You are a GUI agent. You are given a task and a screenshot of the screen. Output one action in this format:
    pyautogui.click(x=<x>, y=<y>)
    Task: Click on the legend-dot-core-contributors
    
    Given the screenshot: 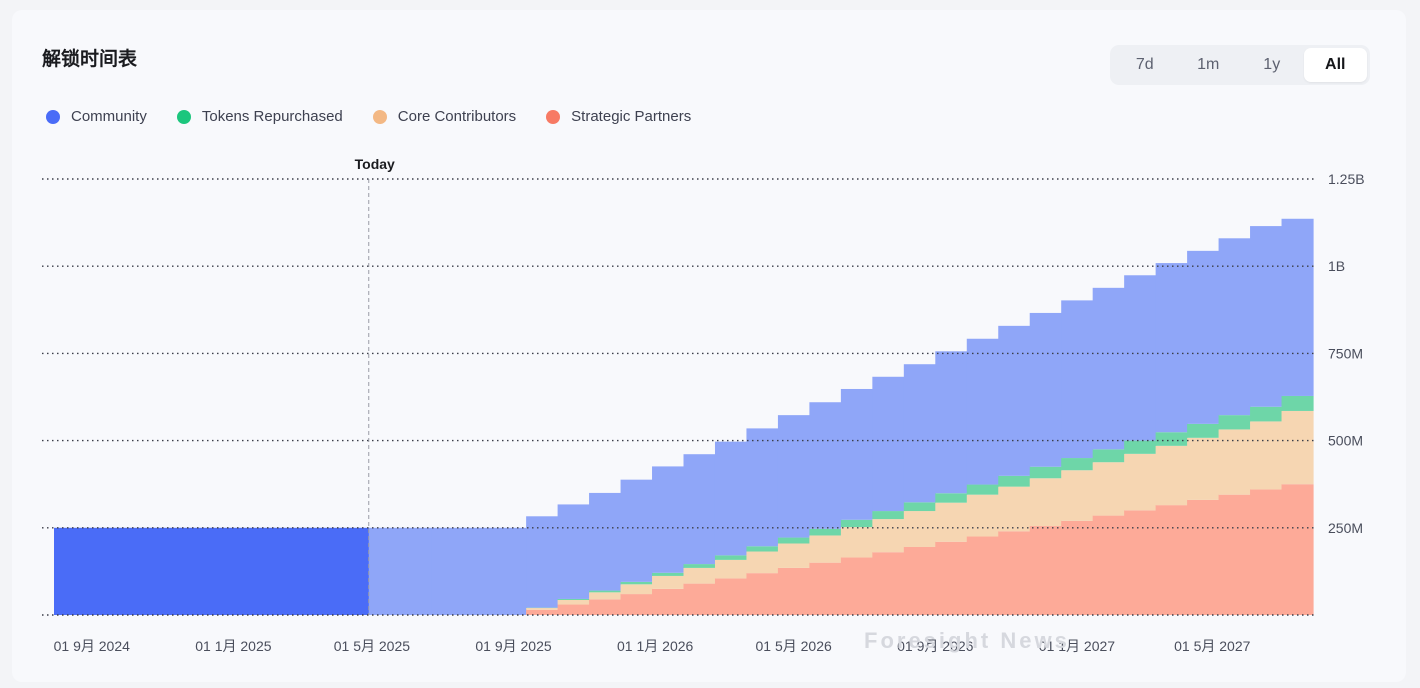 What is the action you would take?
    pyautogui.click(x=379, y=116)
    